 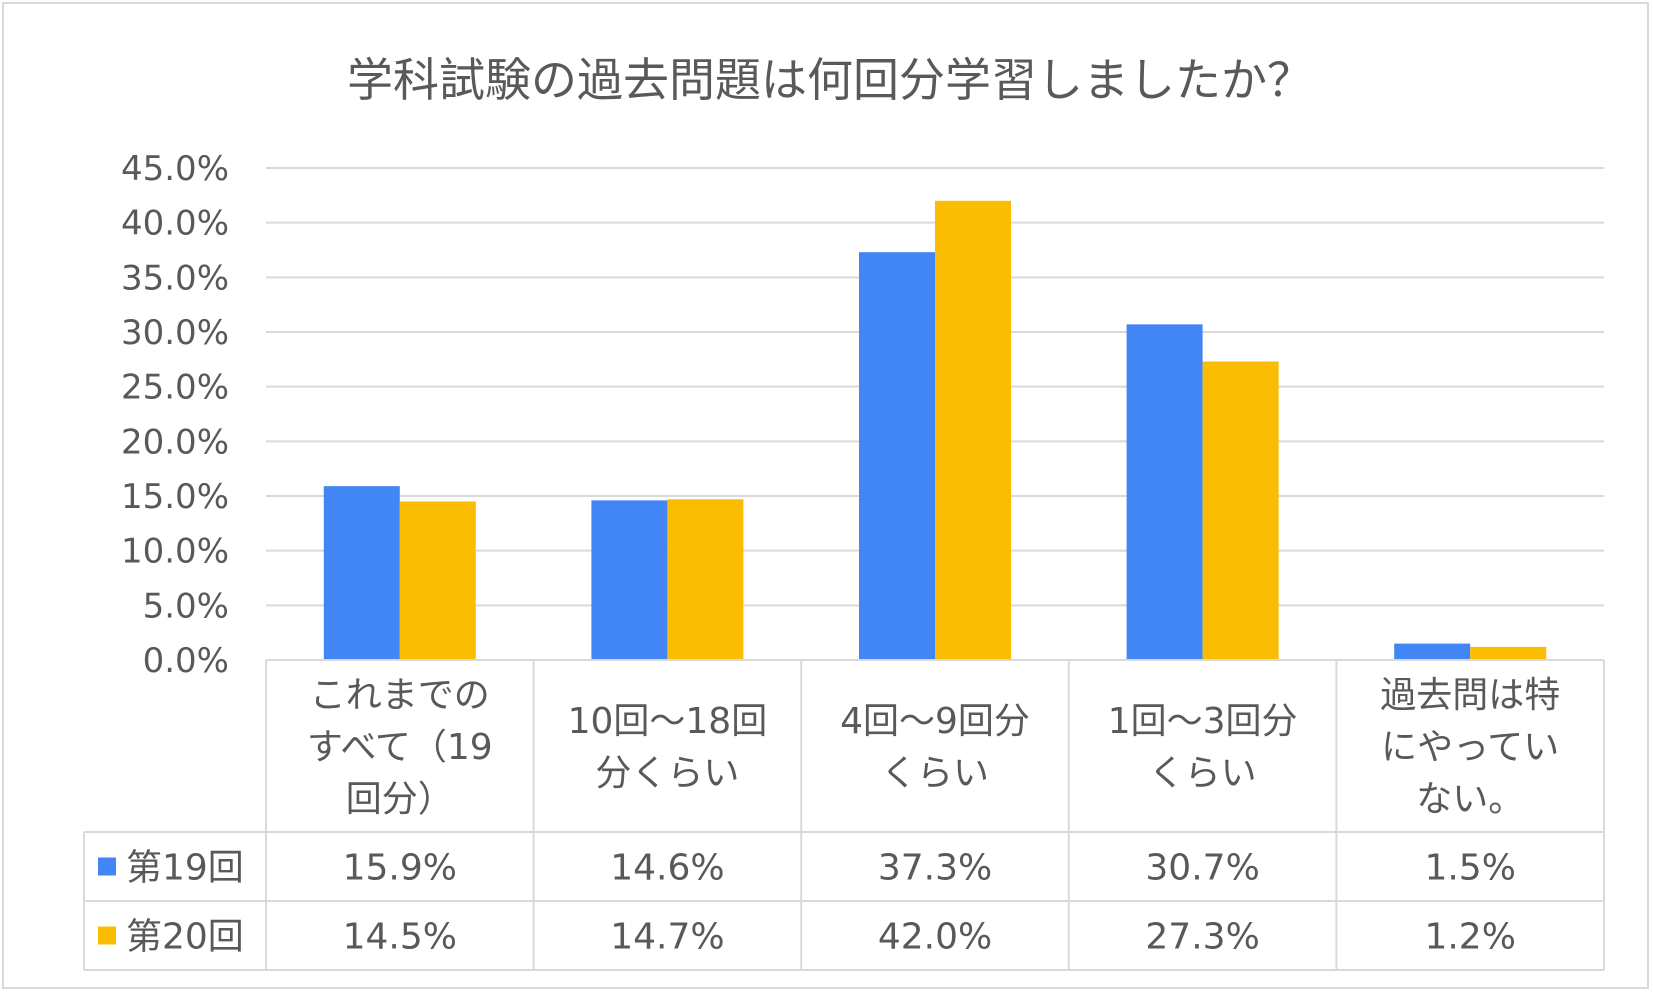 What do you see at coordinates (400, 695) in the screenshot?
I see `x-category-label: これまでの` at bounding box center [400, 695].